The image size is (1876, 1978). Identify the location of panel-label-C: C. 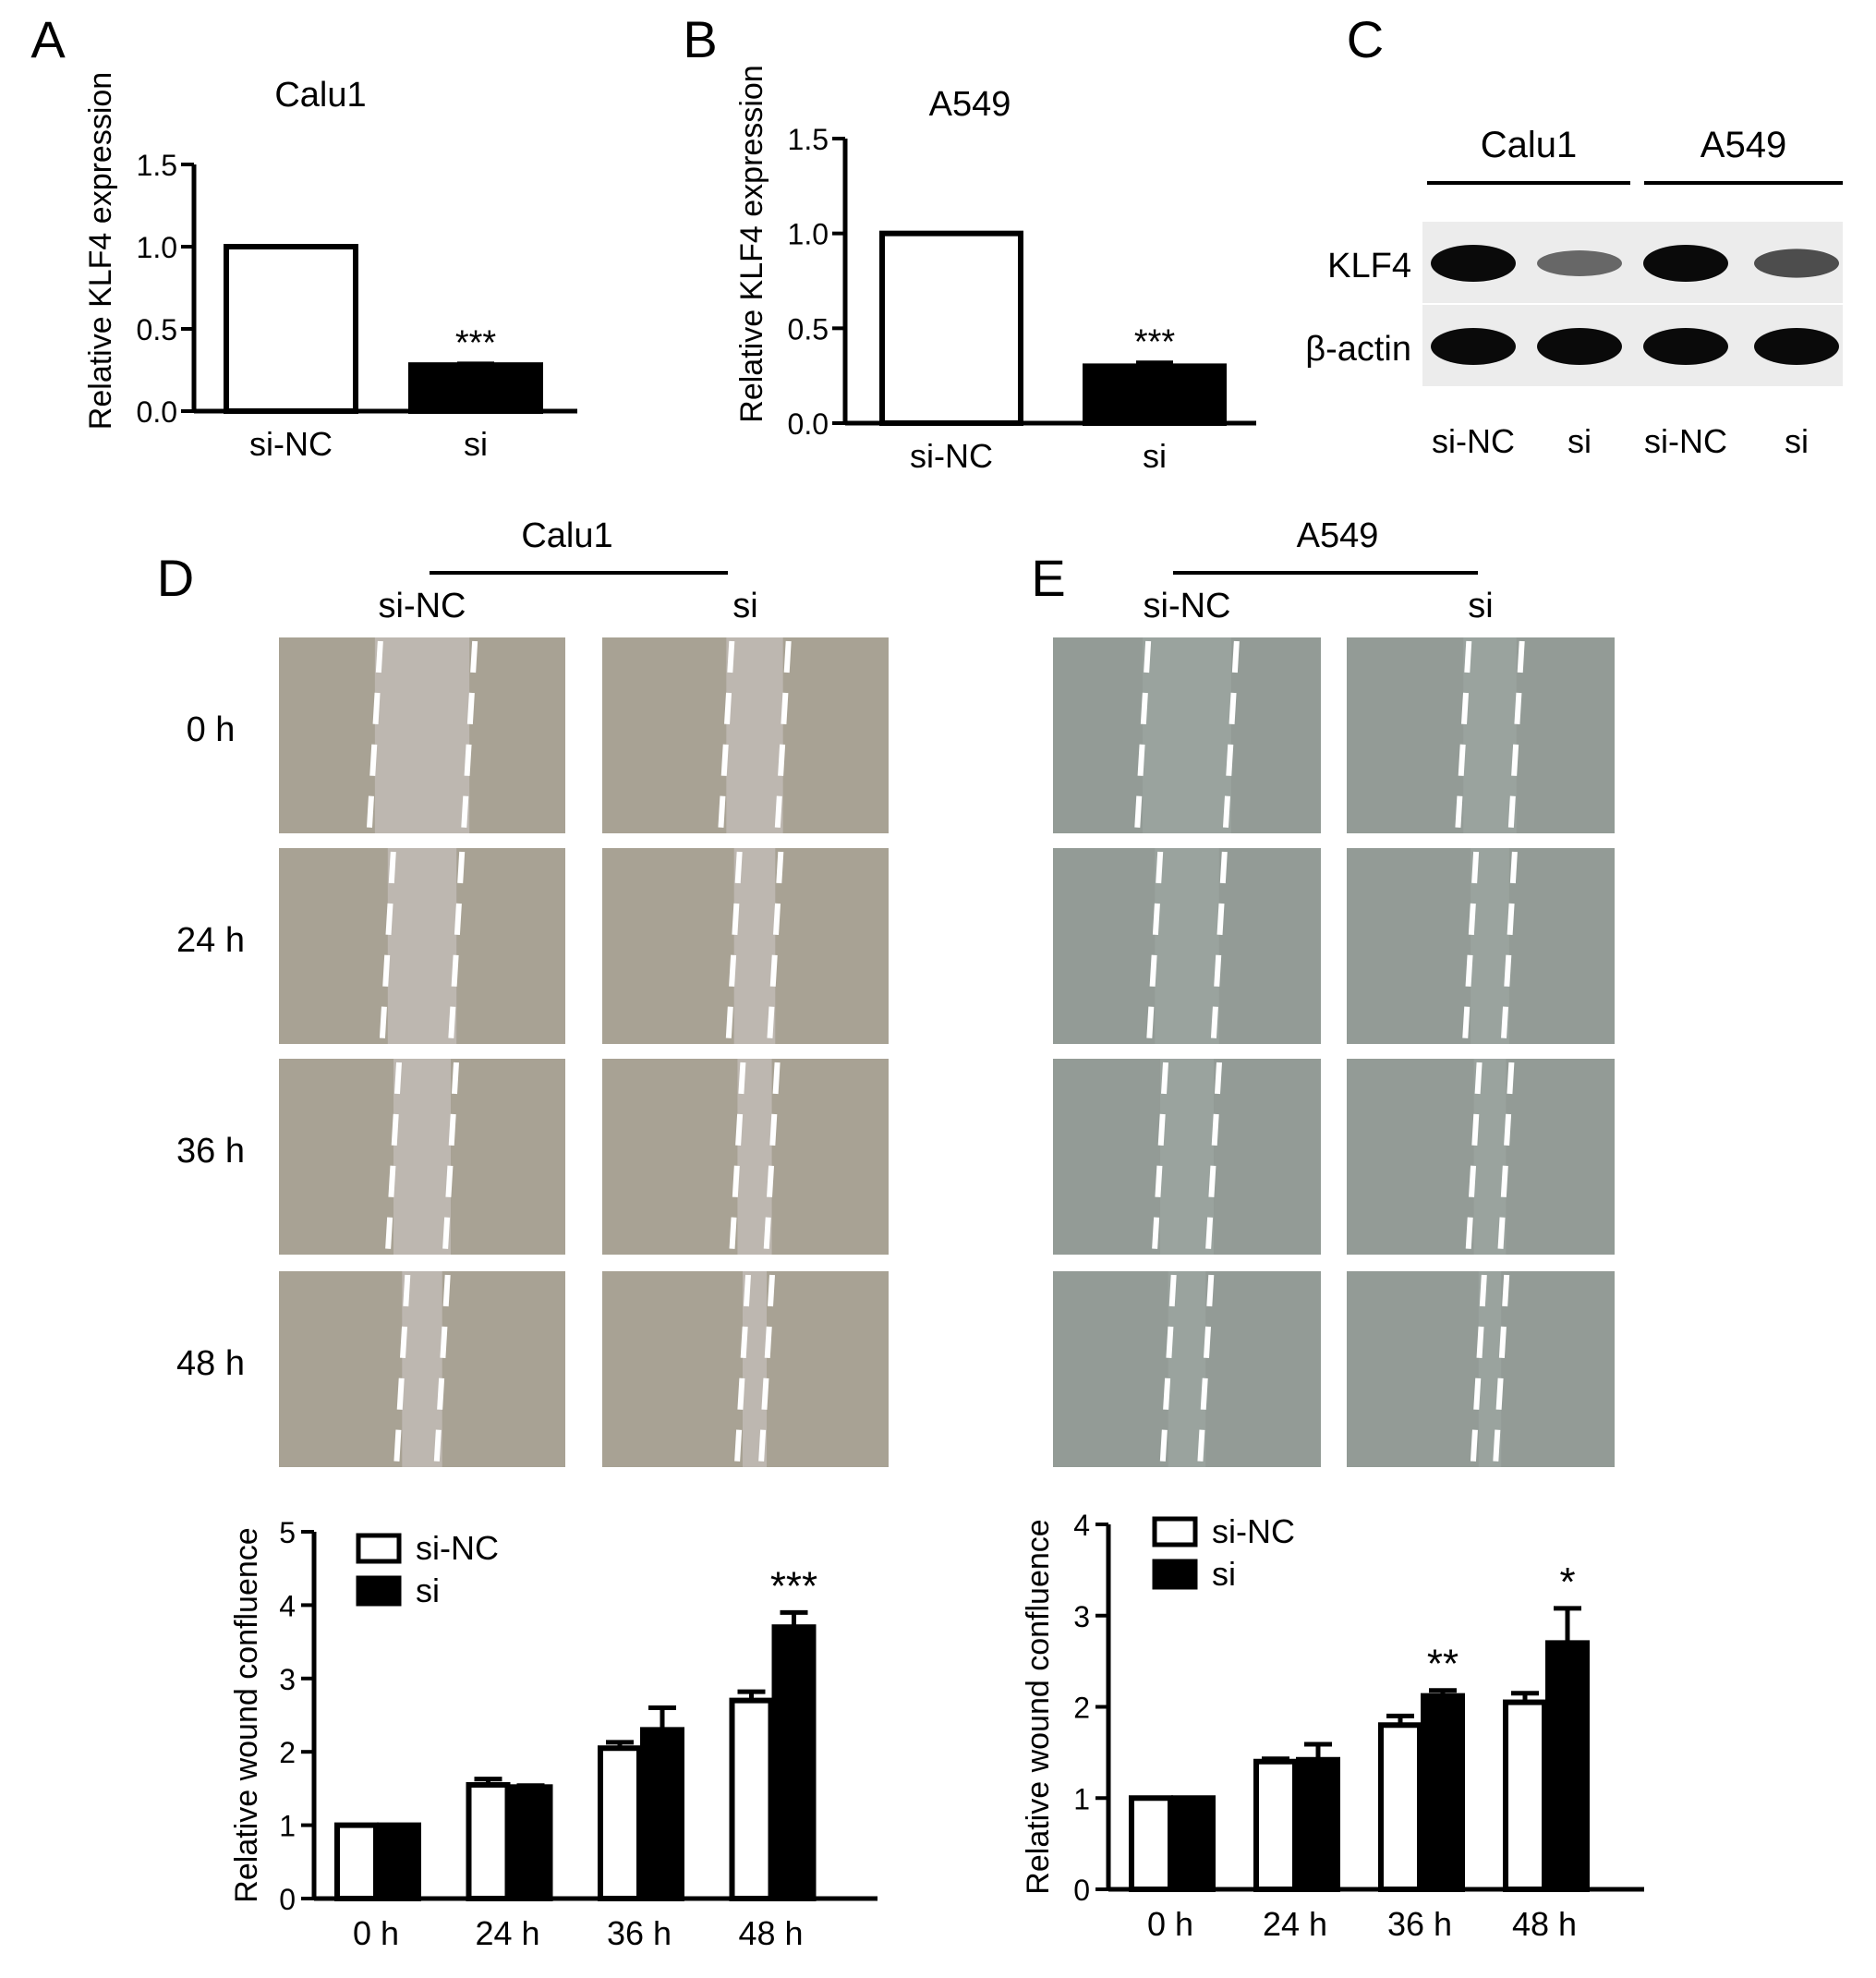
(1365, 39).